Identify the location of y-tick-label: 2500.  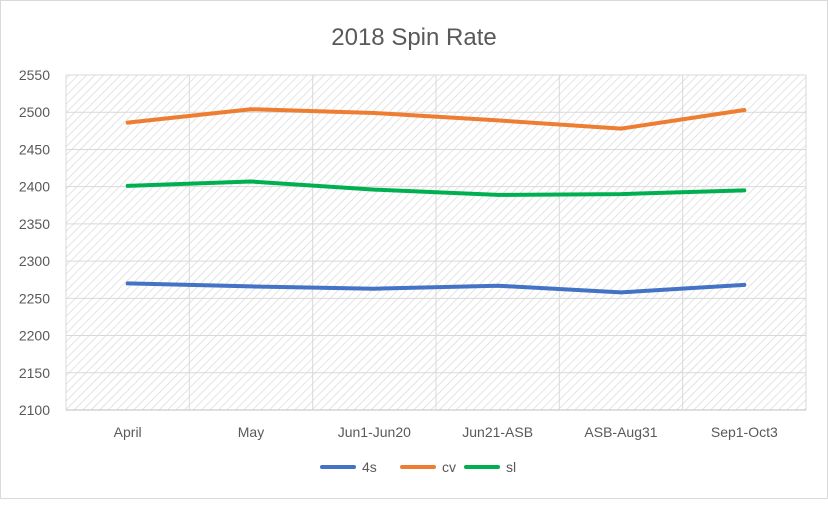
(34, 112).